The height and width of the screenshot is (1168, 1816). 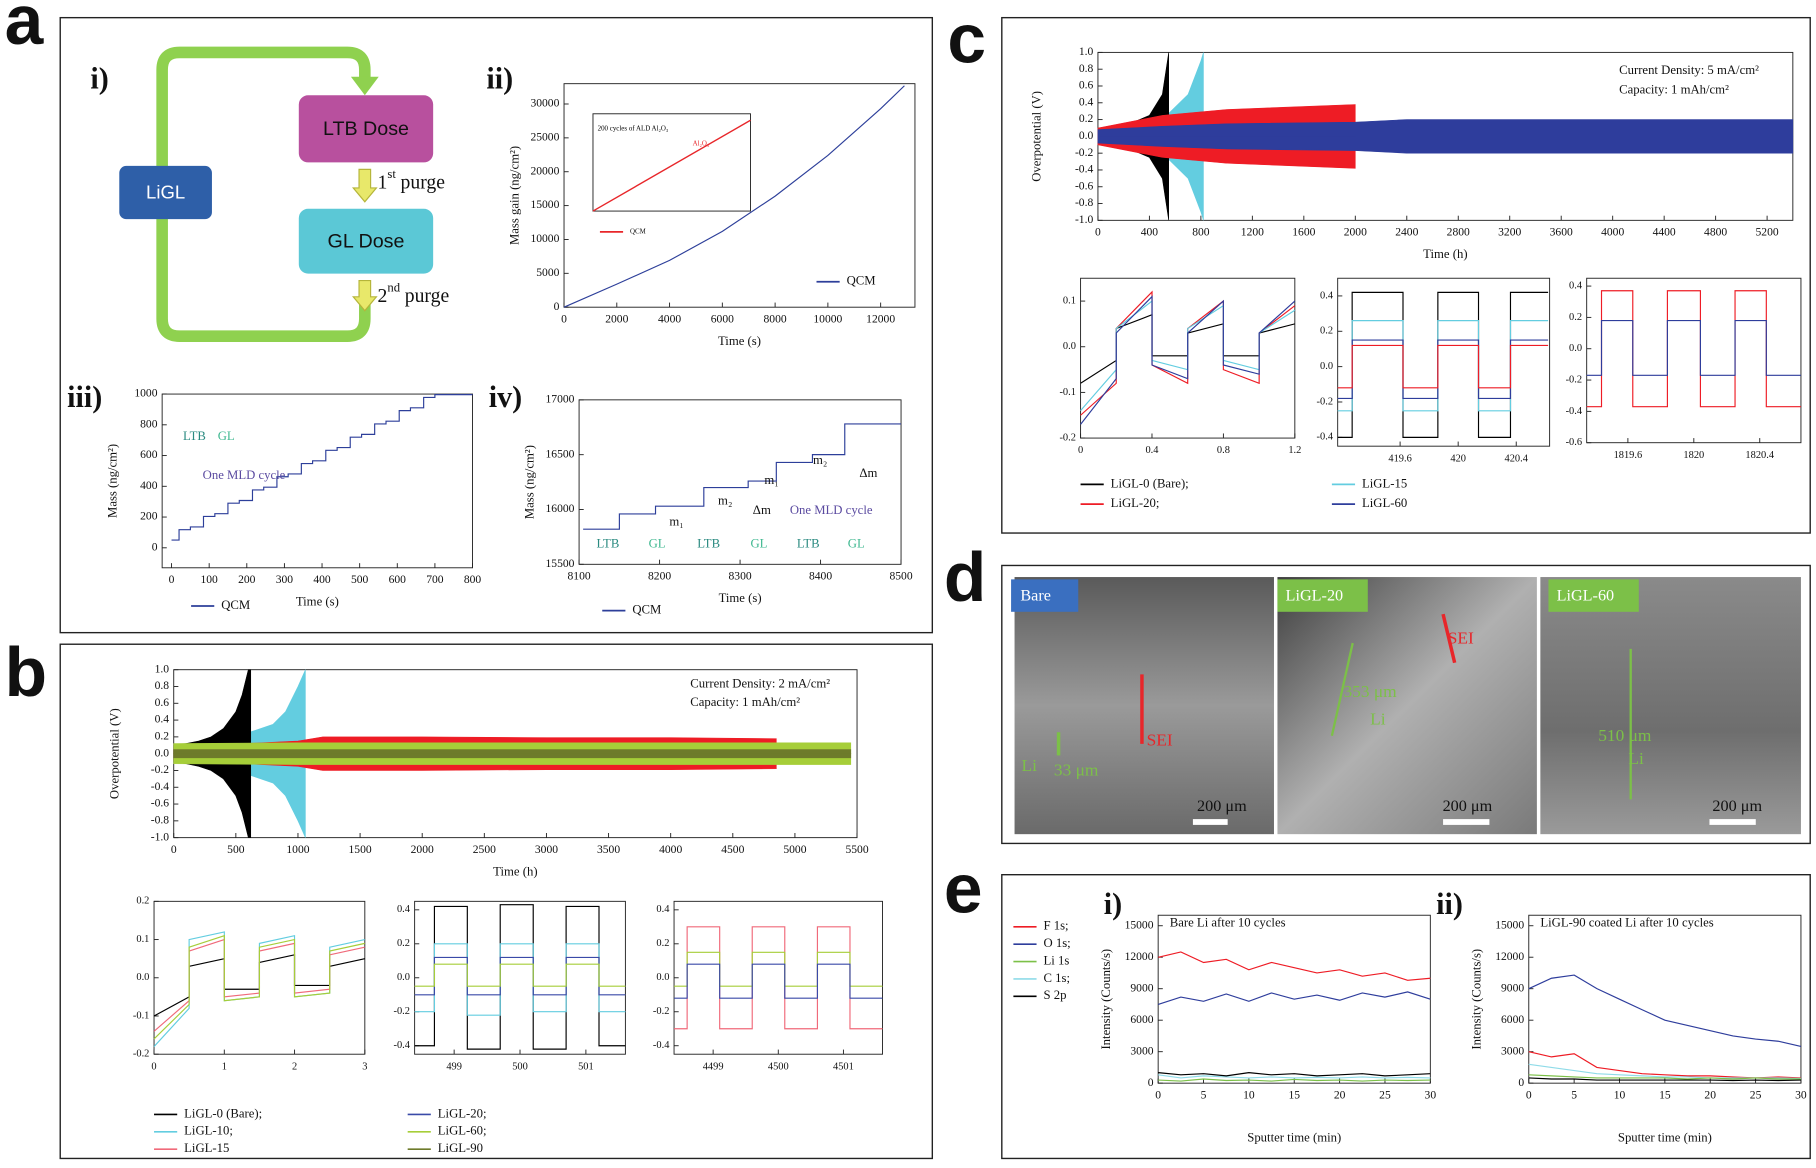 What do you see at coordinates (285, 579) in the screenshot?
I see `x-tick-label: 300` at bounding box center [285, 579].